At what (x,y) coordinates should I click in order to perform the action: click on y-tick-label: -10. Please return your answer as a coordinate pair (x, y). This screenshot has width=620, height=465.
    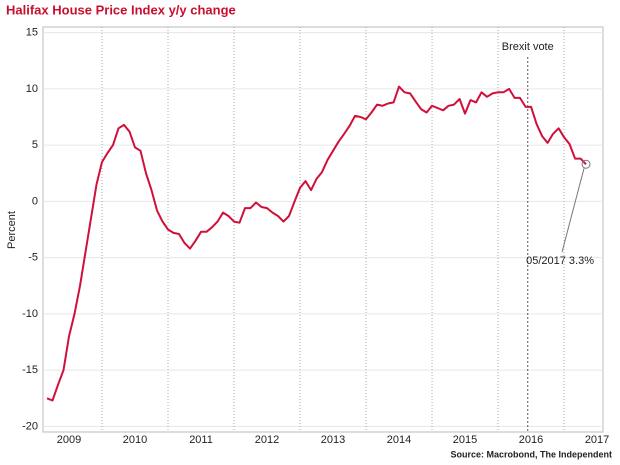
    Looking at the image, I should click on (30, 314).